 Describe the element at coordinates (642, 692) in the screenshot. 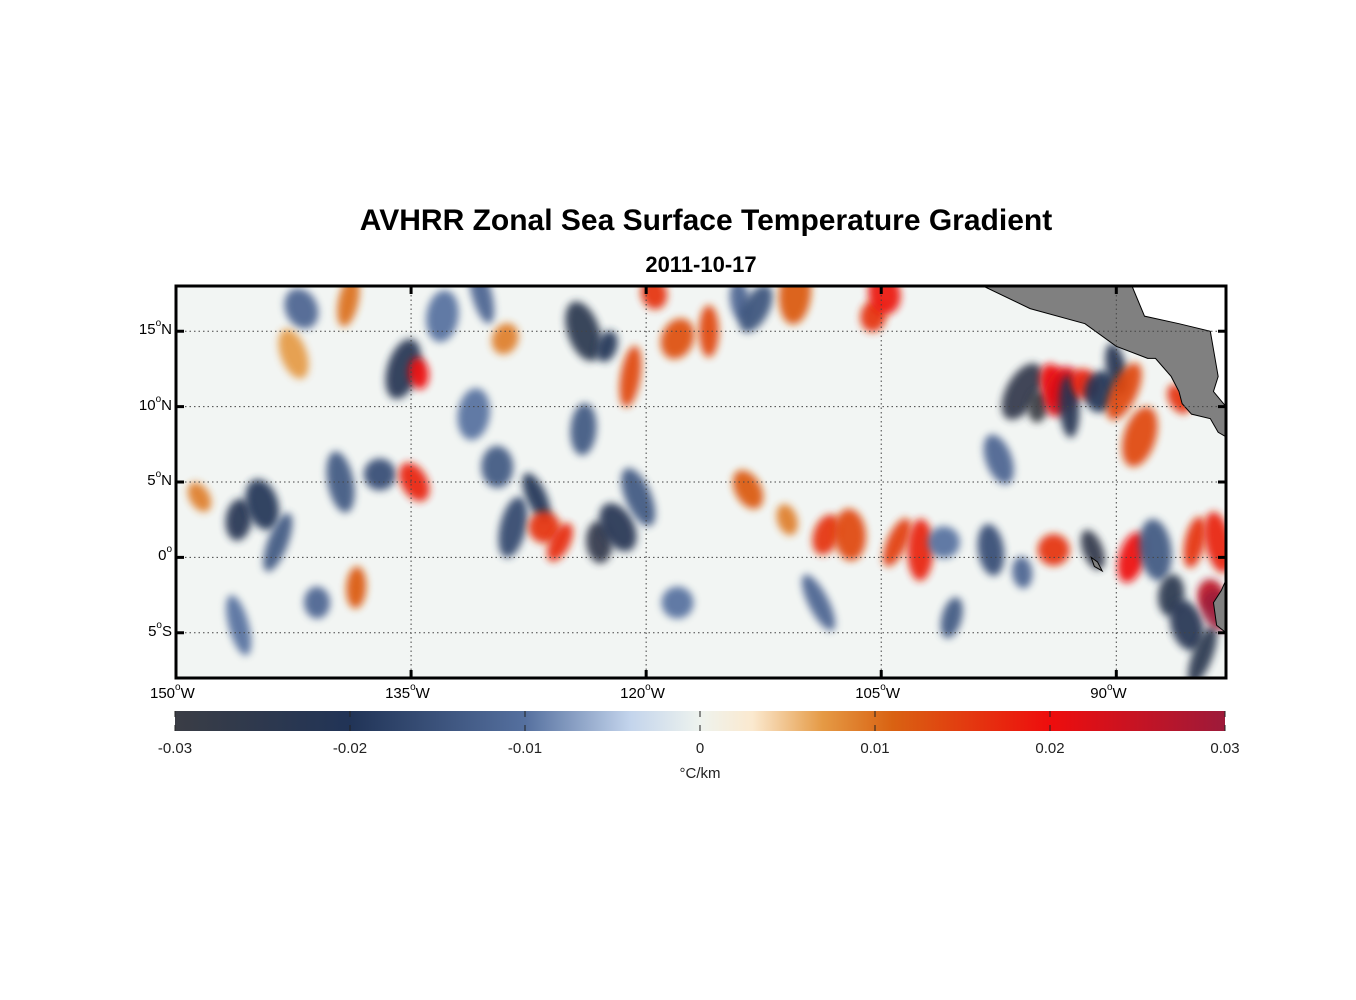

I see `lon-tick-label: 120oW` at that location.